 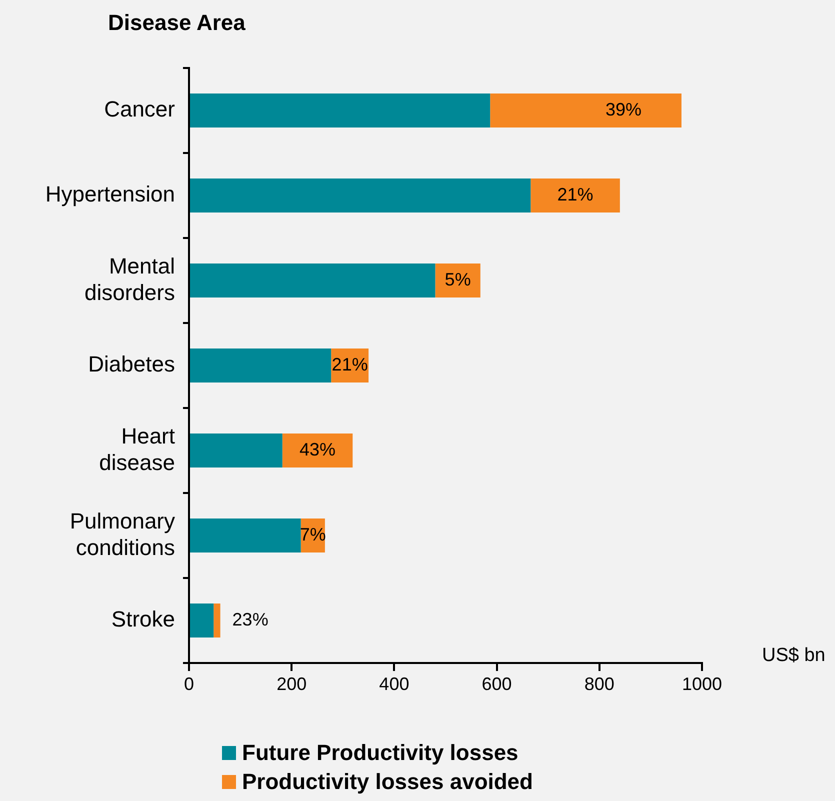 I want to click on y-tick-label: Diabetes, so click(x=131, y=364).